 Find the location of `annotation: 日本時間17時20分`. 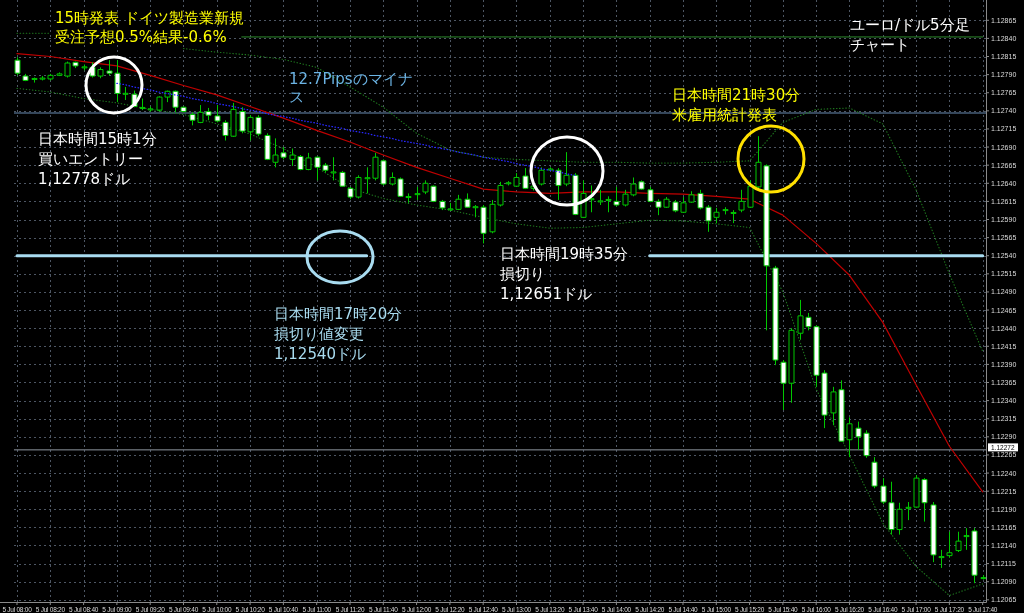

annotation: 日本時間17時20分 is located at coordinates (338, 313).